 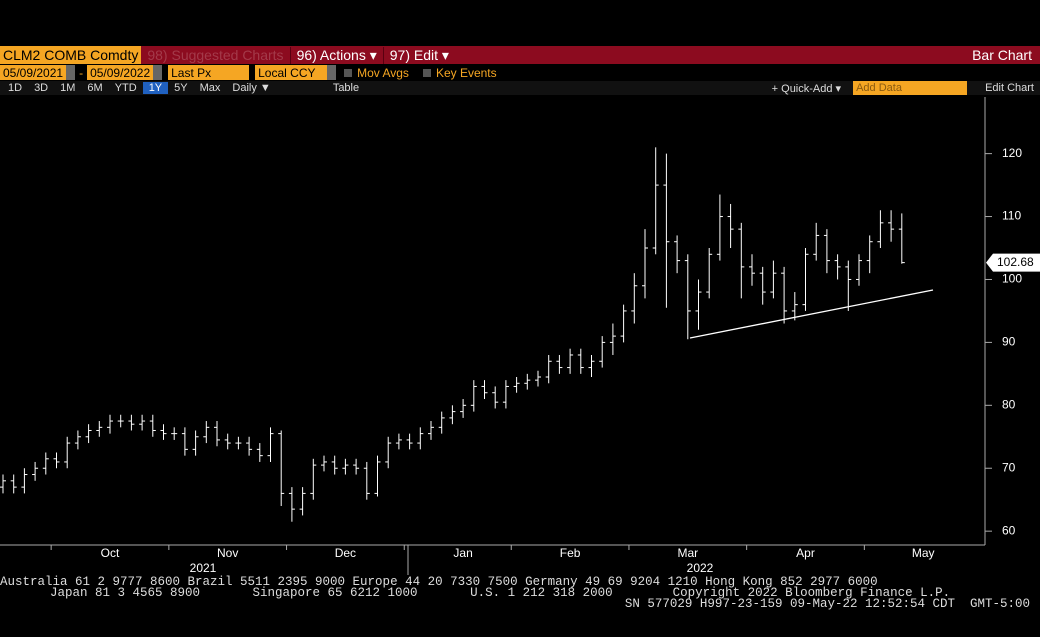 I want to click on mov-avgs: Mov Avgs, so click(x=383, y=72).